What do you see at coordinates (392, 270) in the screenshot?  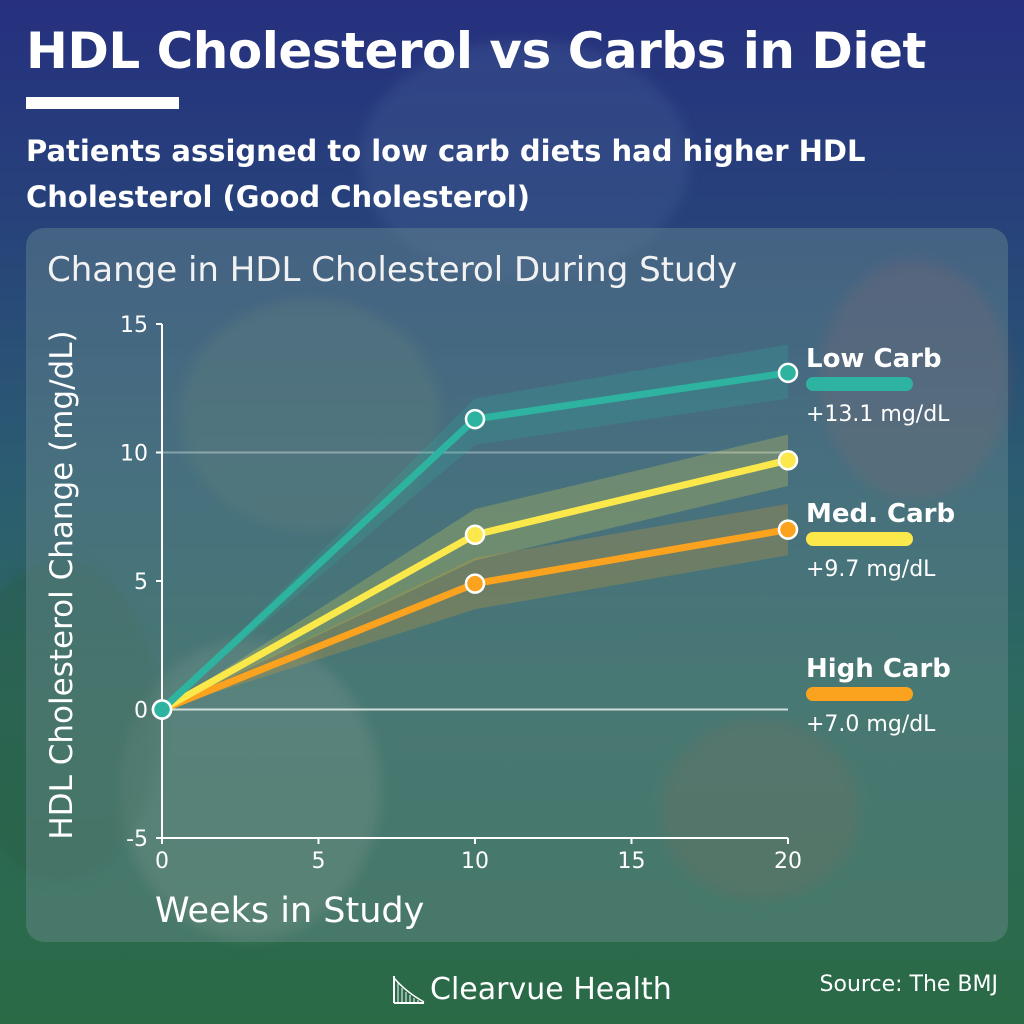 I see `chart-title: Change in HDL Cholesterol During Study` at bounding box center [392, 270].